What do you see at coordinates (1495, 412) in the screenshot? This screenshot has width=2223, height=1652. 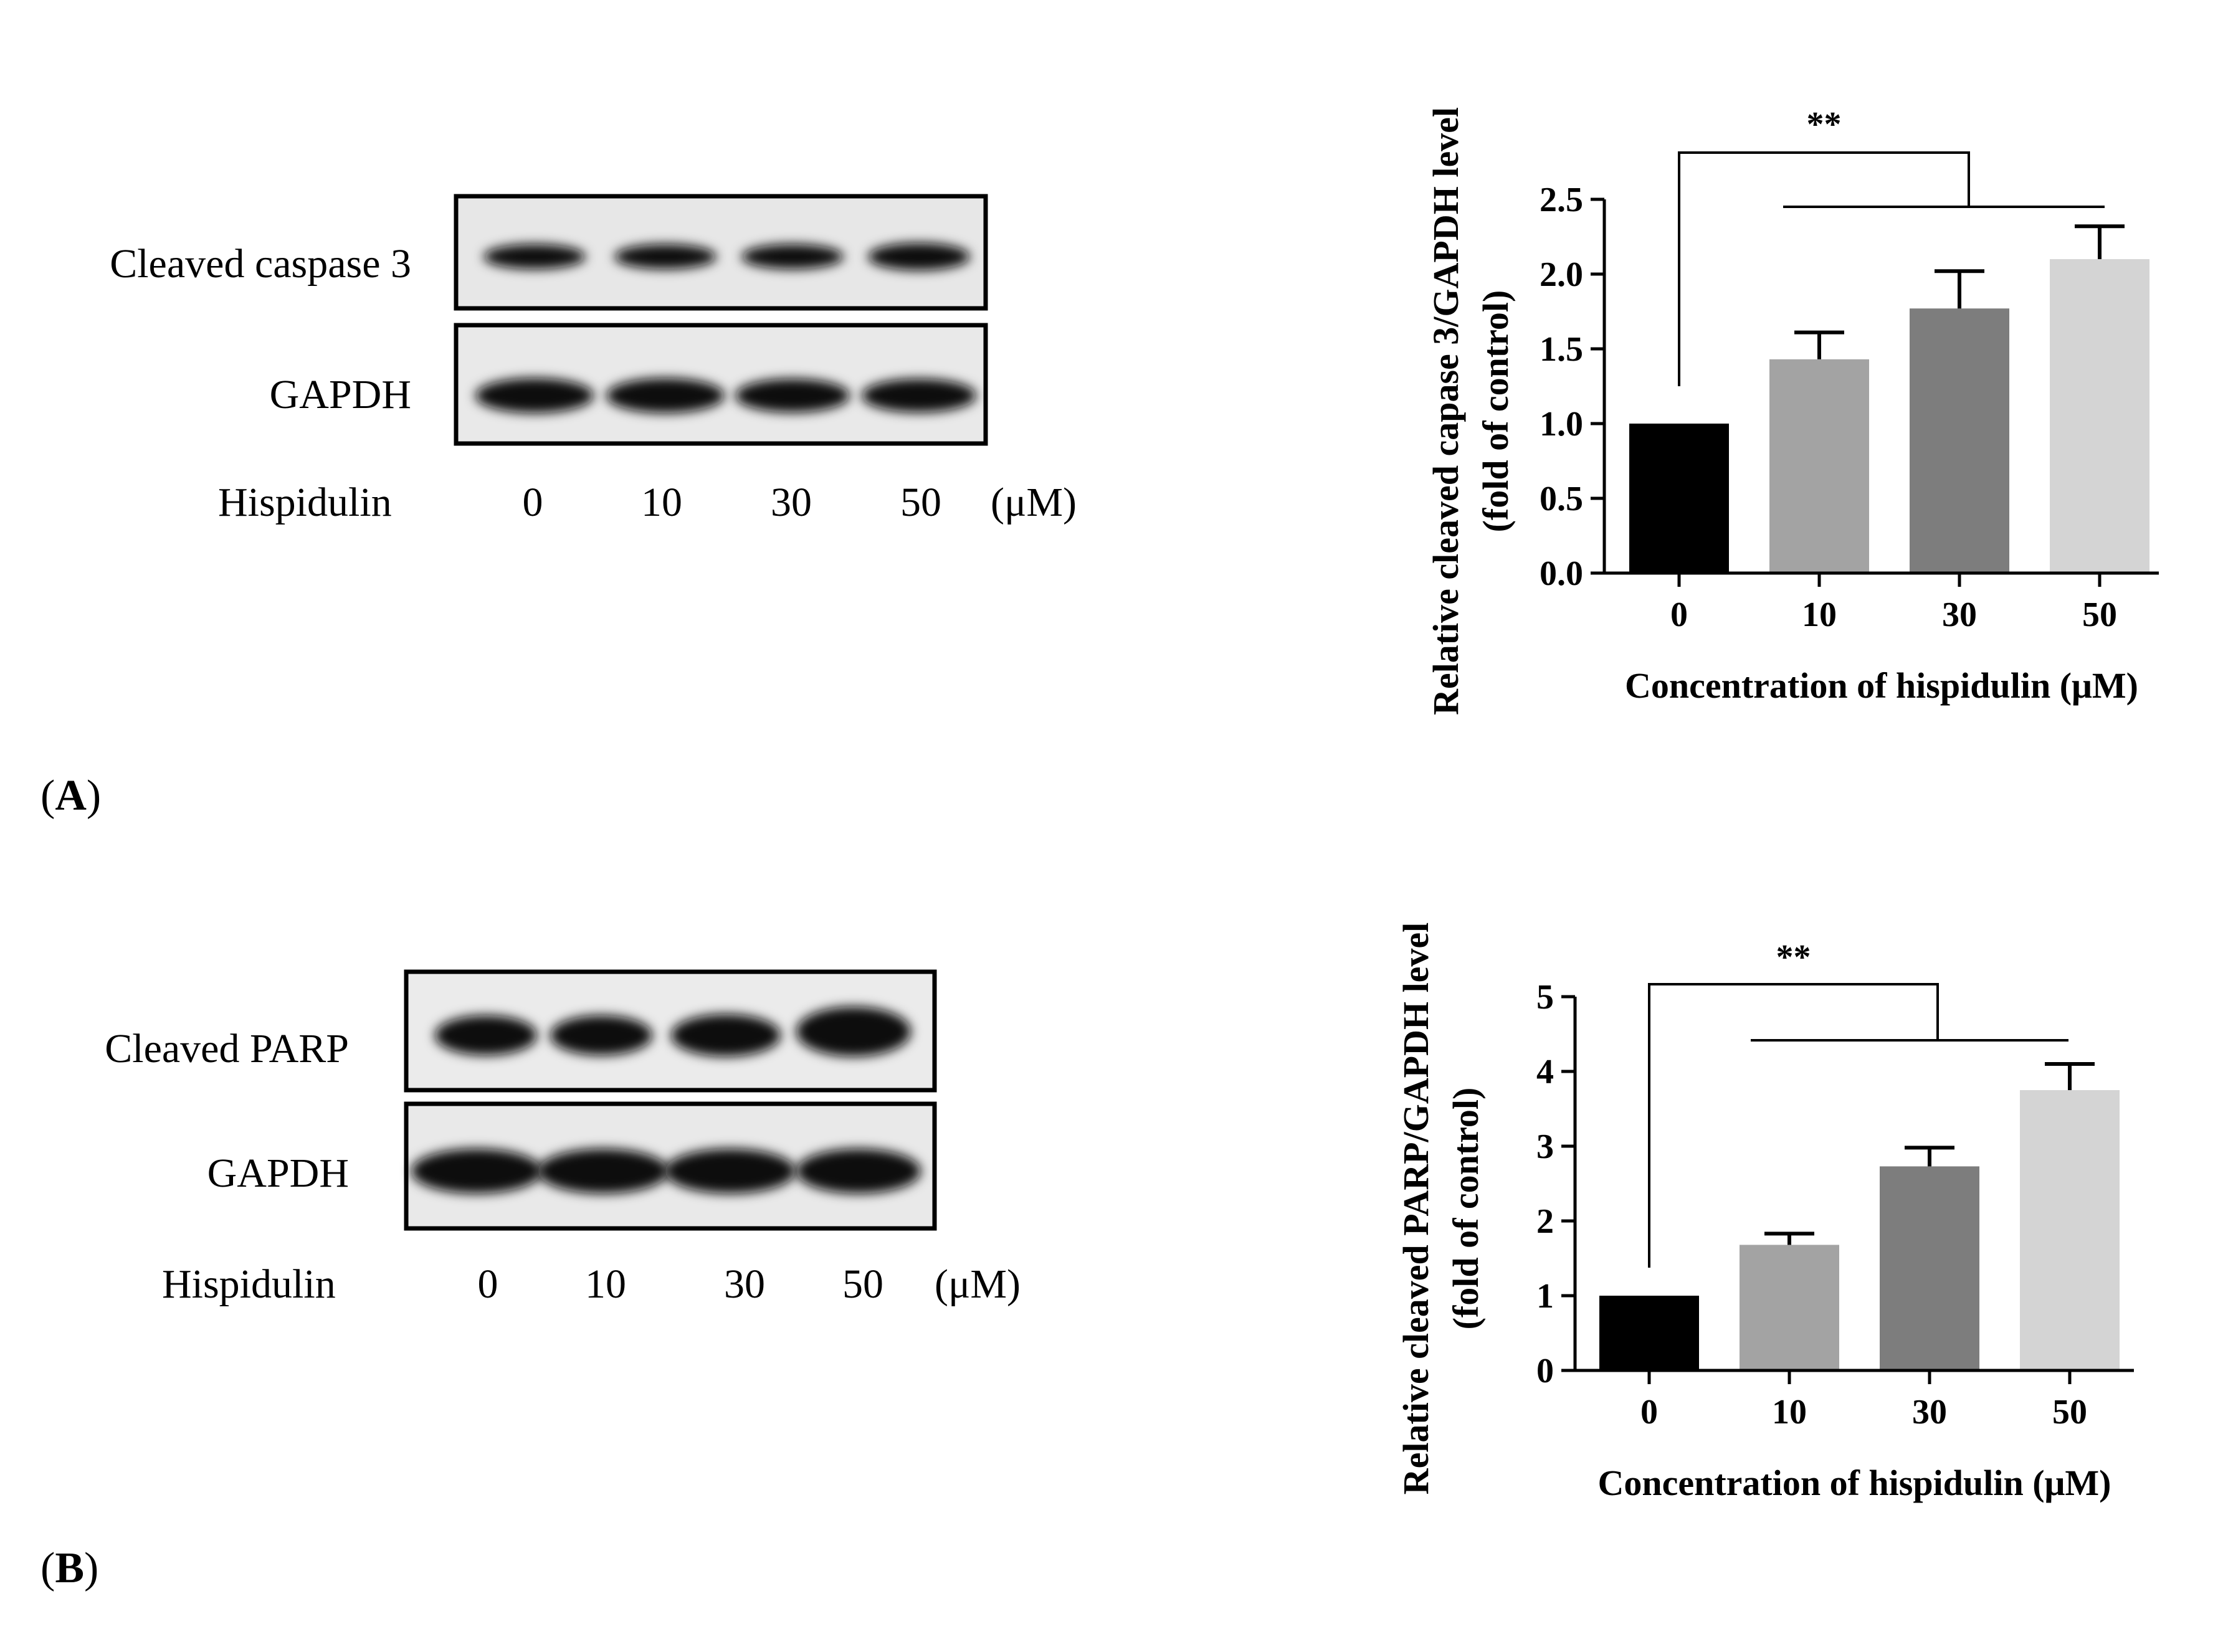 I see `chart-a-y-axis-subtitle: (fold of control)` at bounding box center [1495, 412].